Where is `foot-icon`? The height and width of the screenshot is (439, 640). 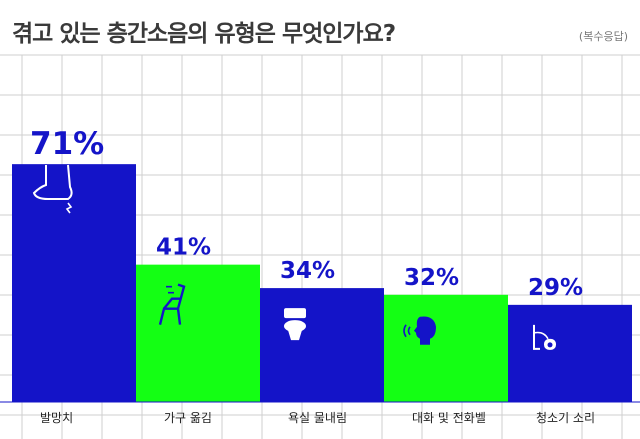
foot-icon is located at coordinates (52, 182).